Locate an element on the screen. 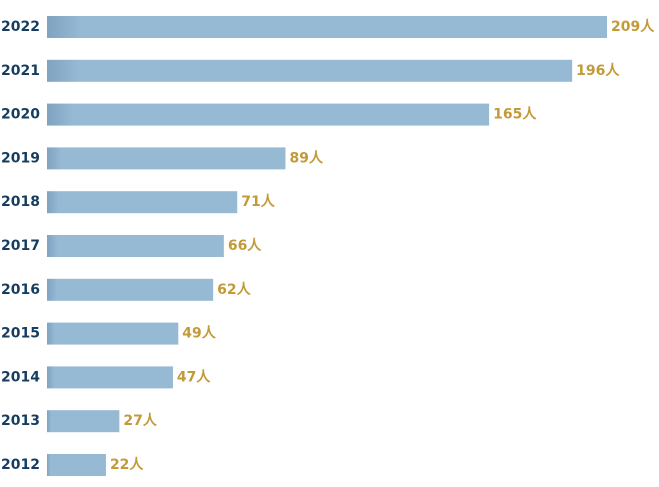 Image resolution: width=659 pixels, height=487 pixels. value-label-2021: 196人 is located at coordinates (598, 70).